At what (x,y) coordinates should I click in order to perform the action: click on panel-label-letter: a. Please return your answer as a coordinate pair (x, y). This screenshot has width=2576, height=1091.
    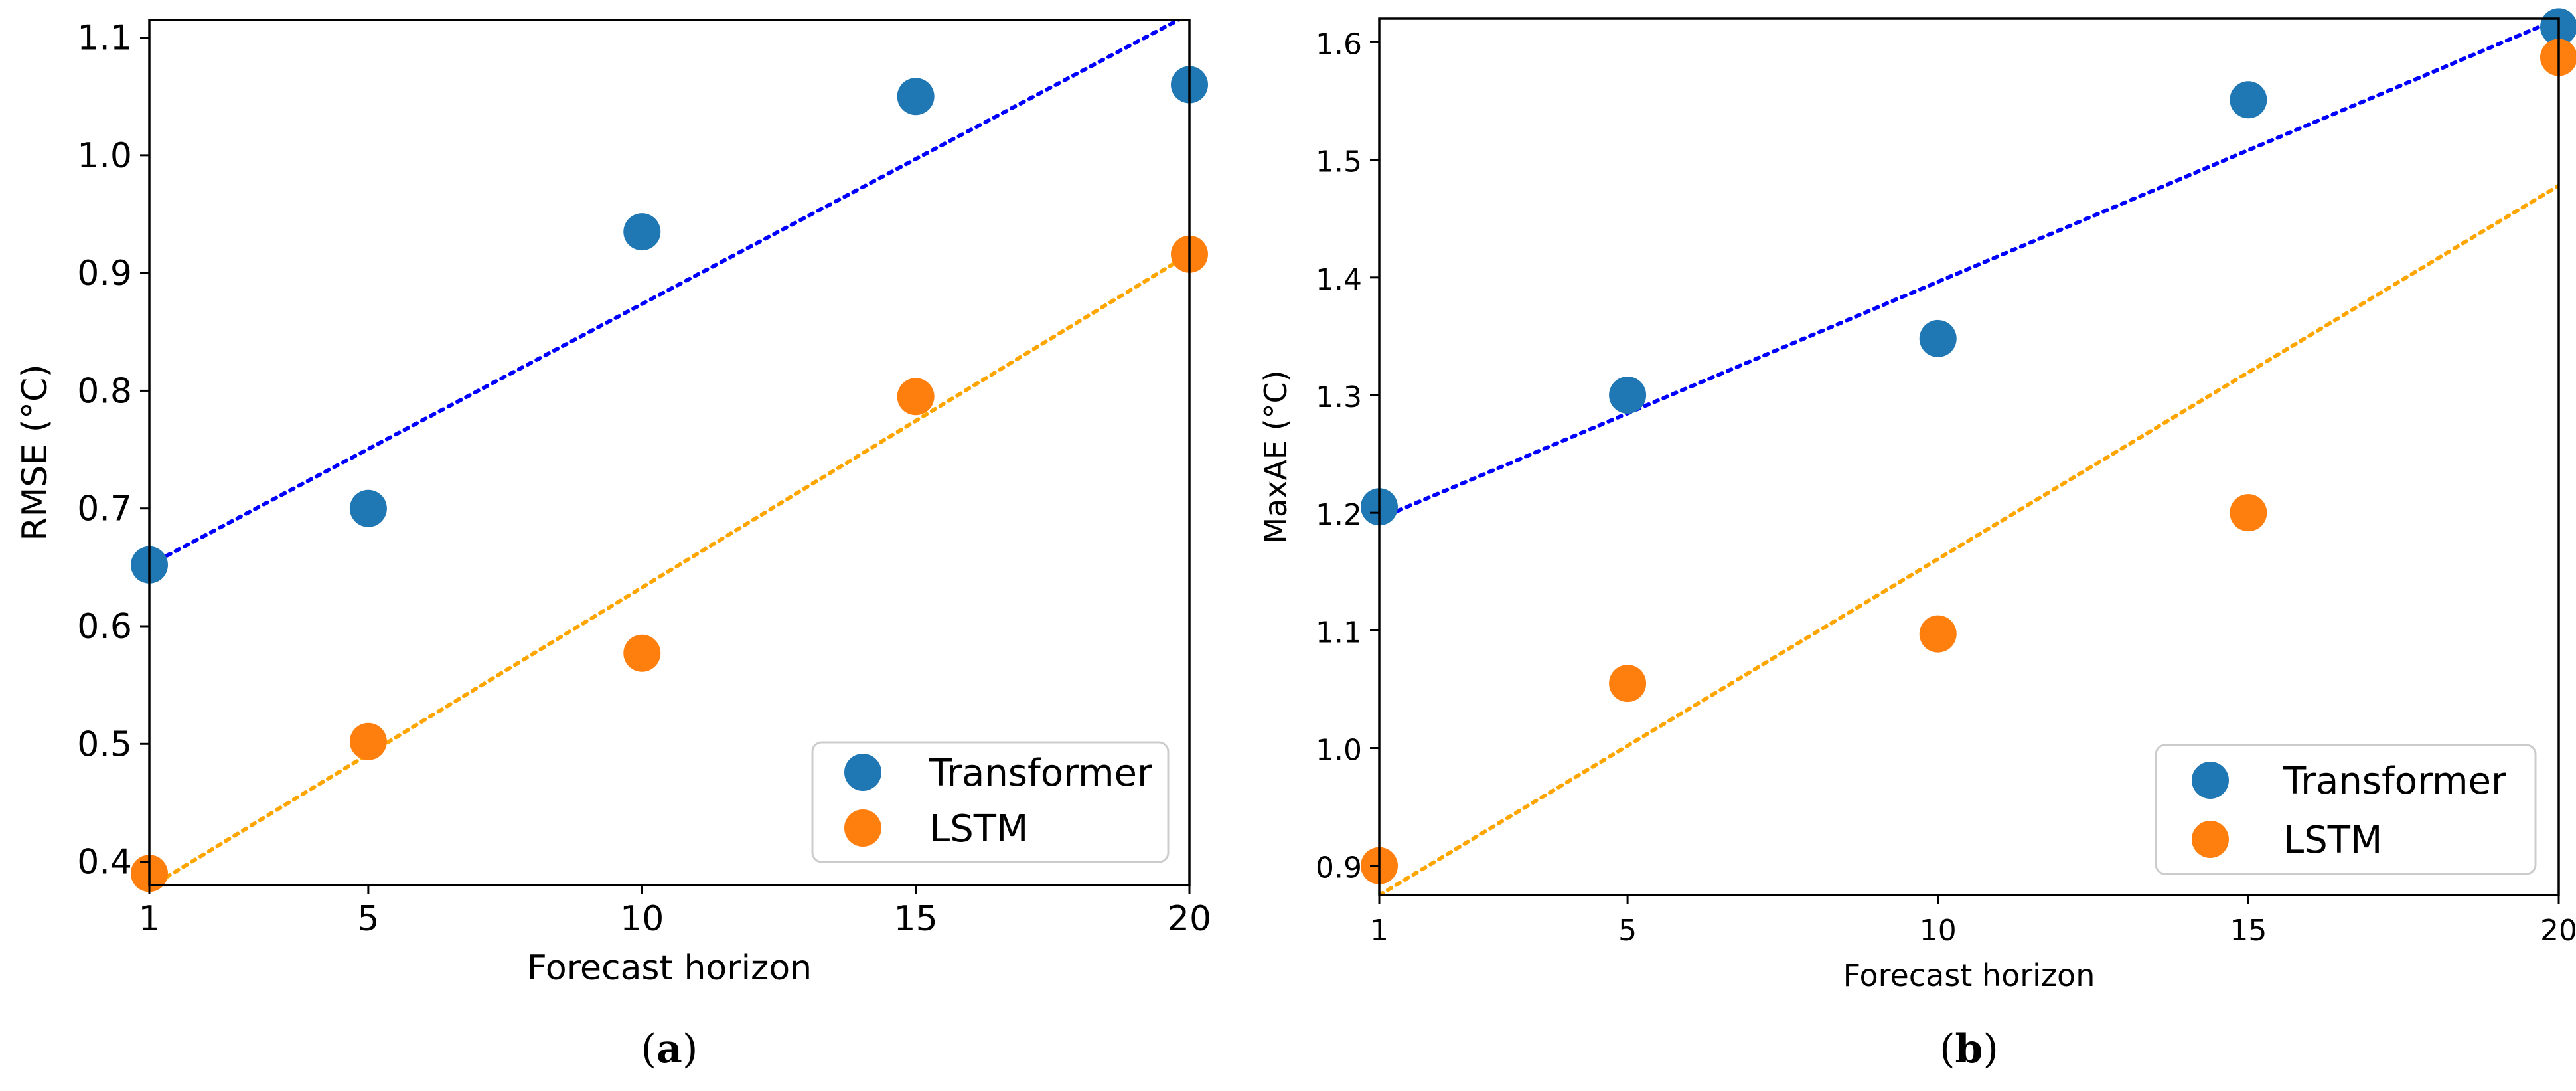
    Looking at the image, I should click on (669, 1049).